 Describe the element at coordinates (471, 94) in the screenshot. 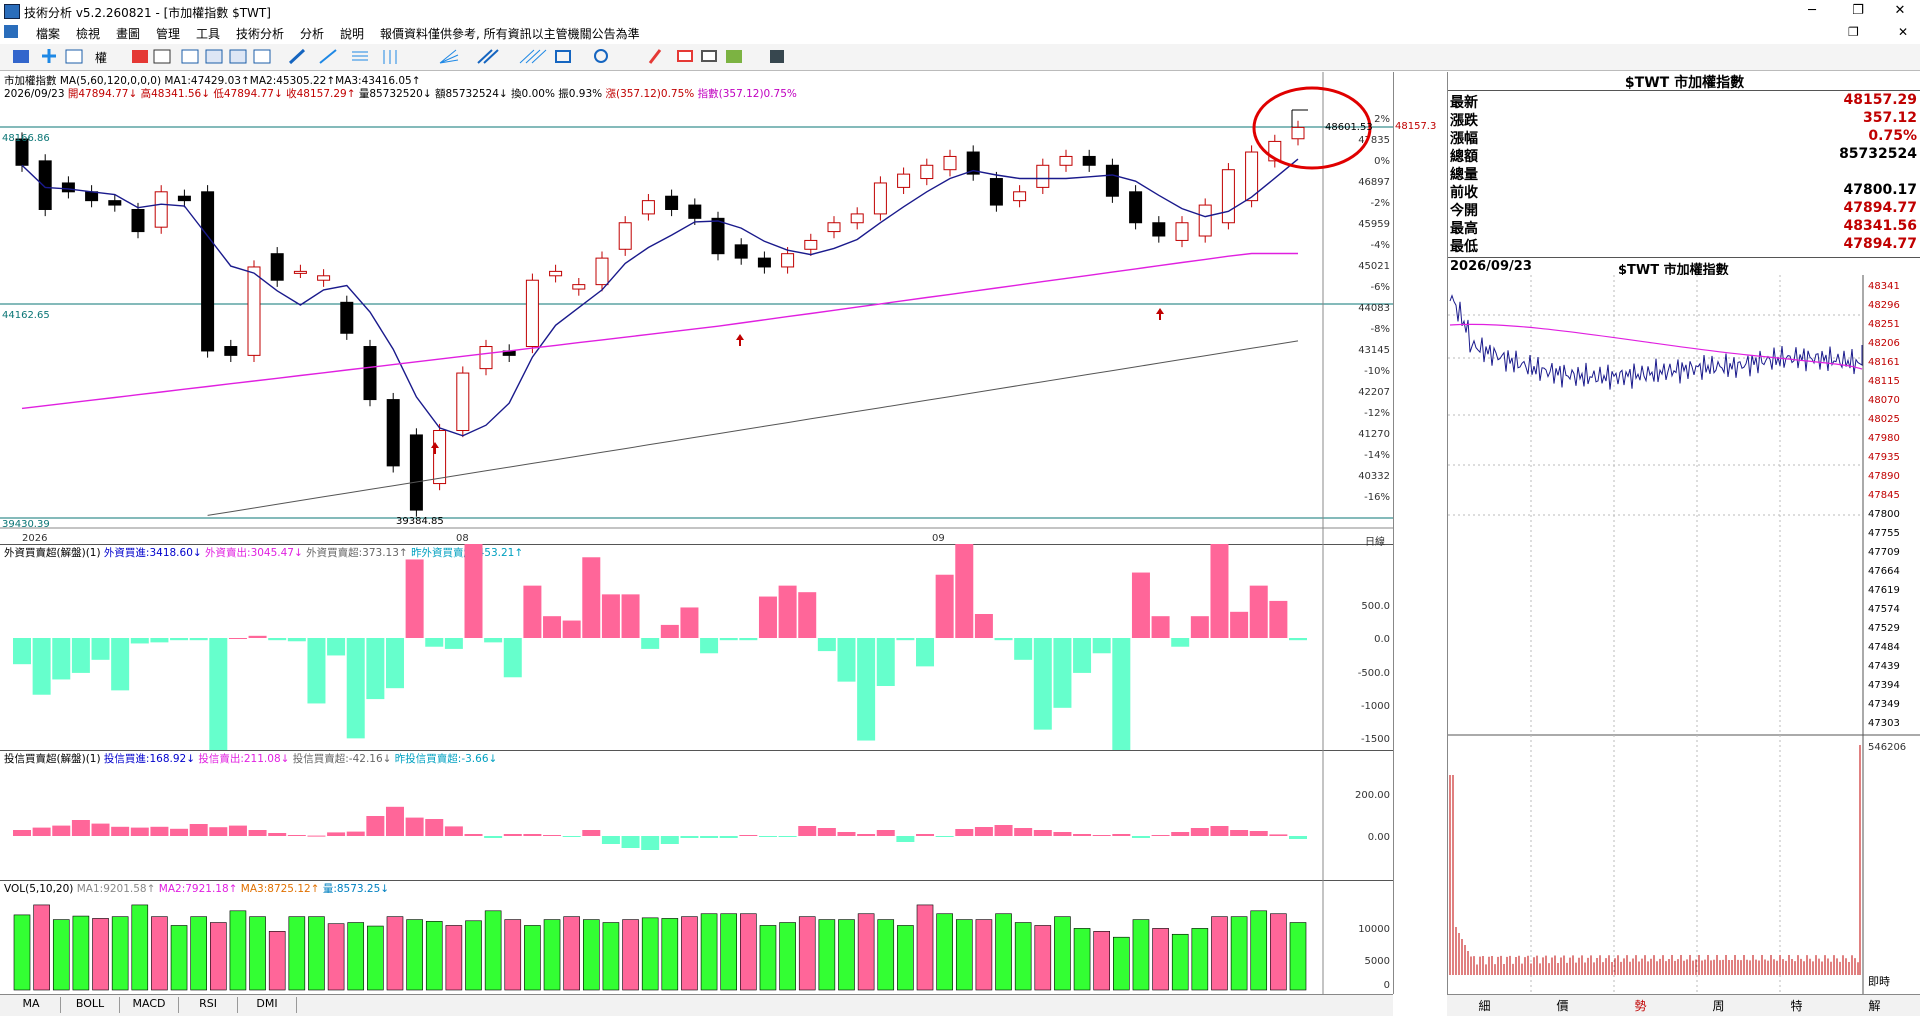

I see `info-amount: 額85732524↓` at that location.